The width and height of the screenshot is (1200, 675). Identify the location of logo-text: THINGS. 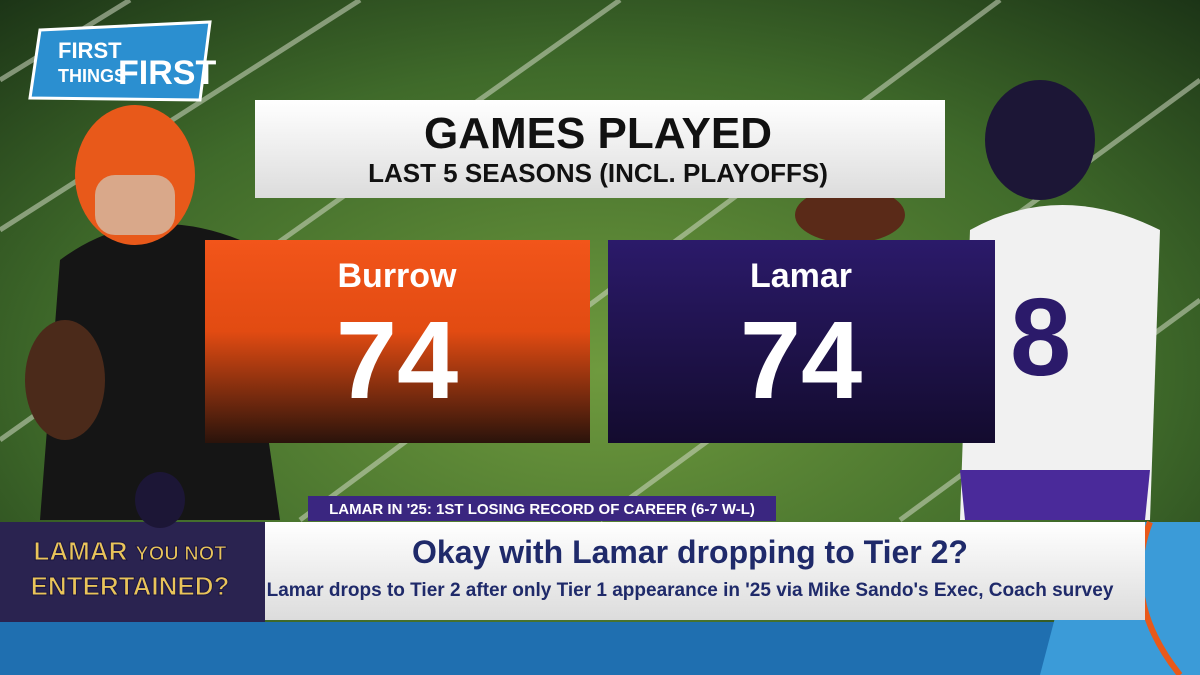
(92, 76).